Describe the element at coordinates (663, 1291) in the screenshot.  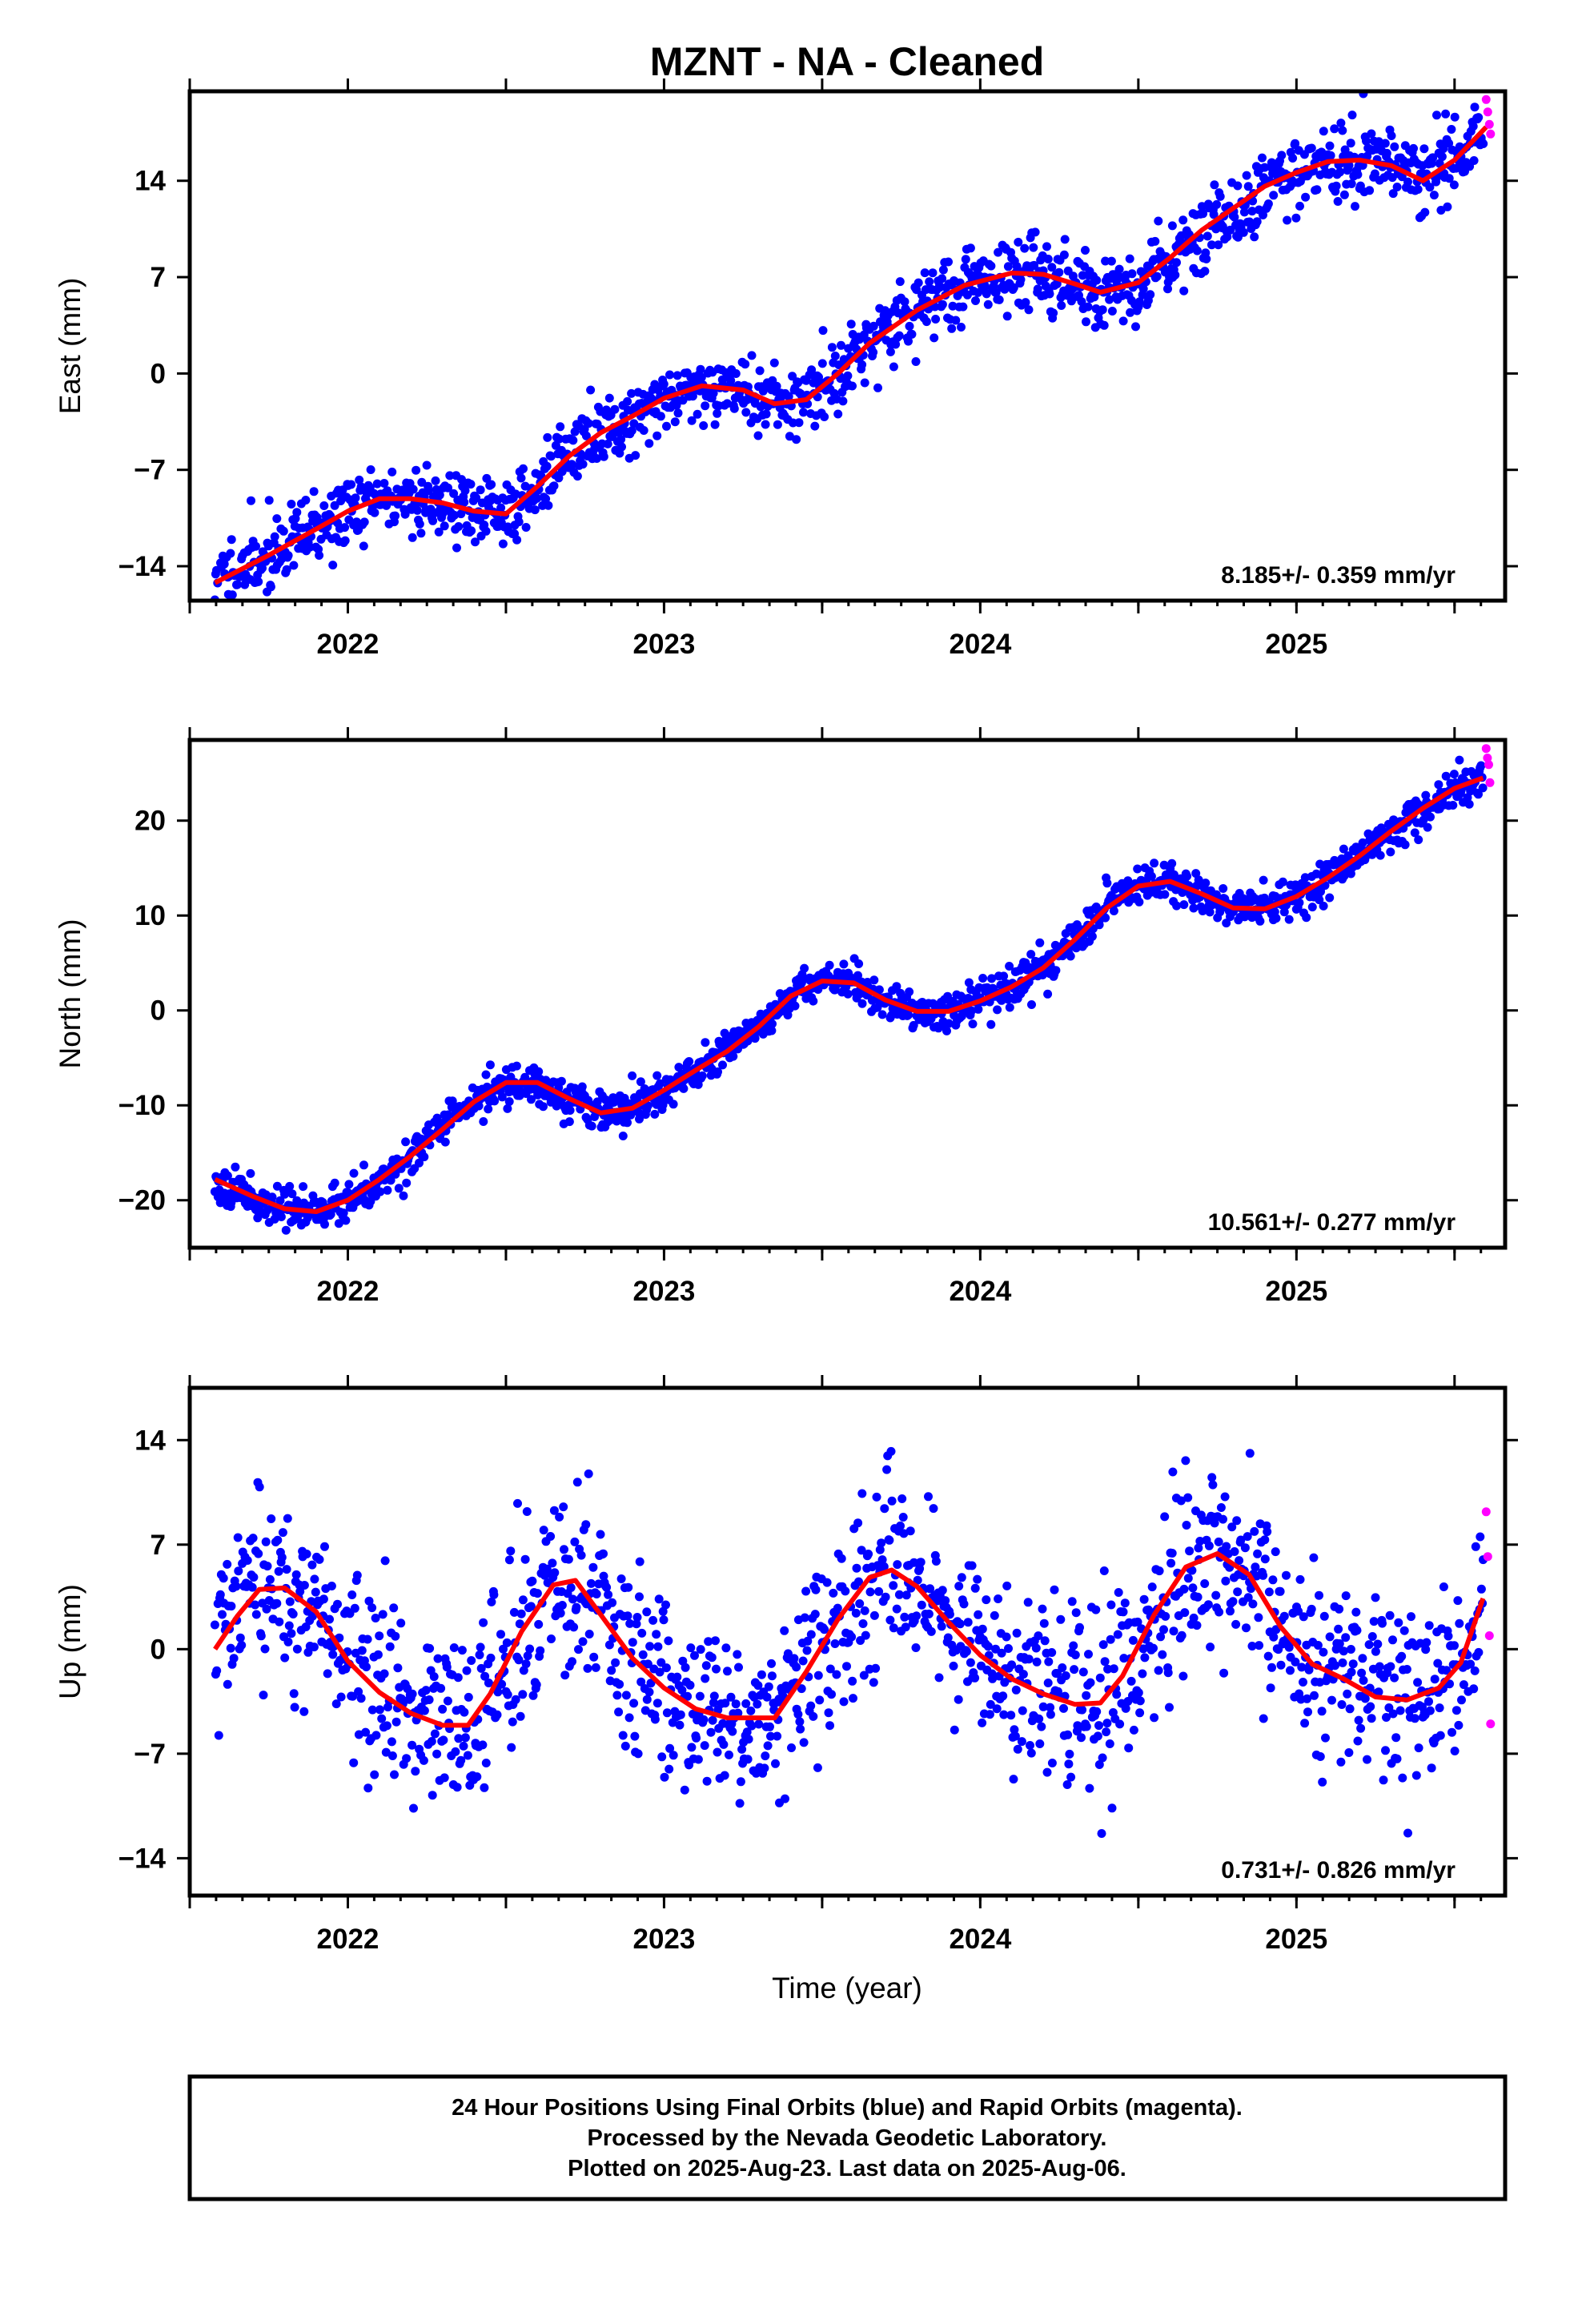
I see `x-tick-label: 2023` at that location.